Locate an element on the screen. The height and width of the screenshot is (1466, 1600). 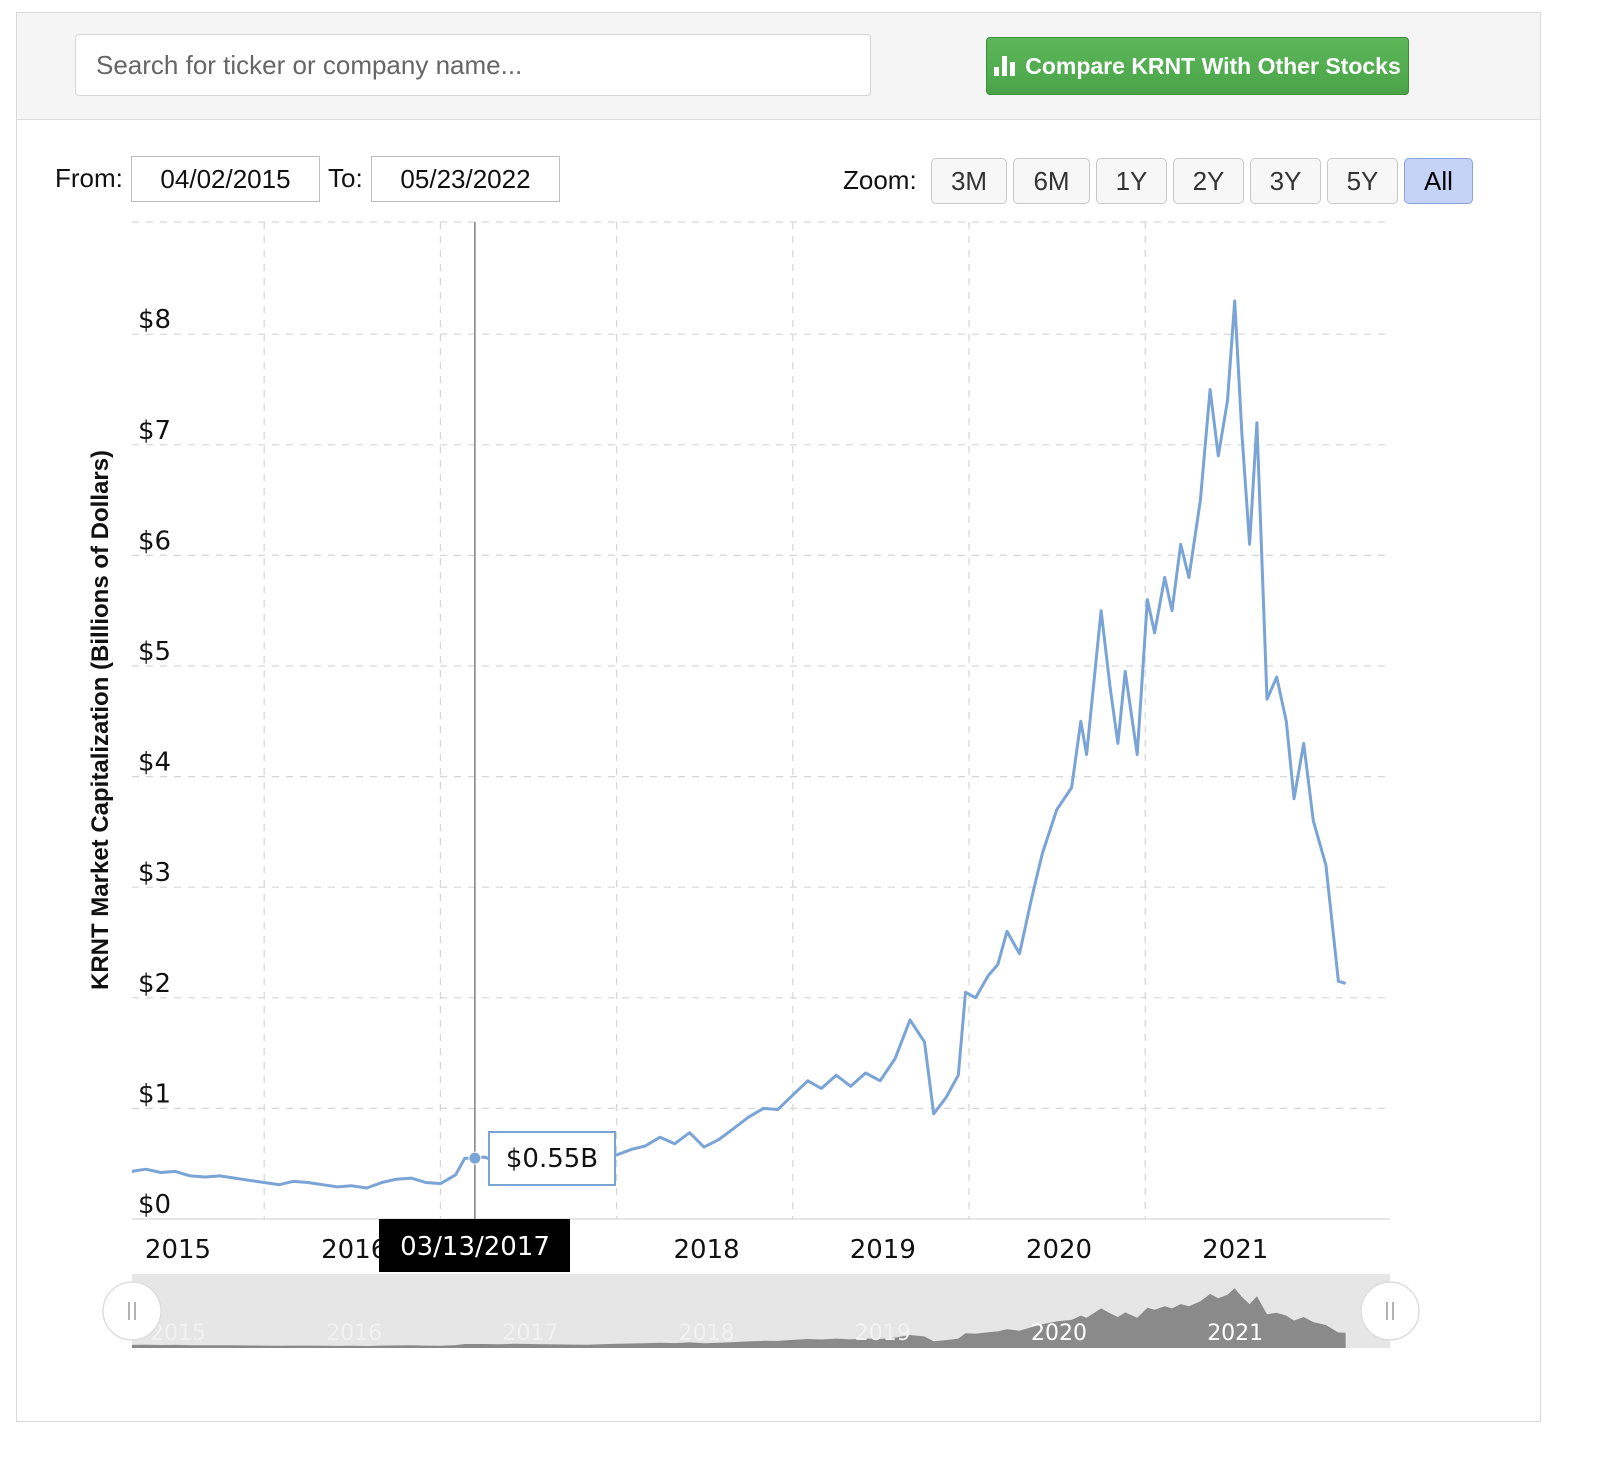
compare-button-label: Compare KRNT With Other Stocks is located at coordinates (1213, 65).